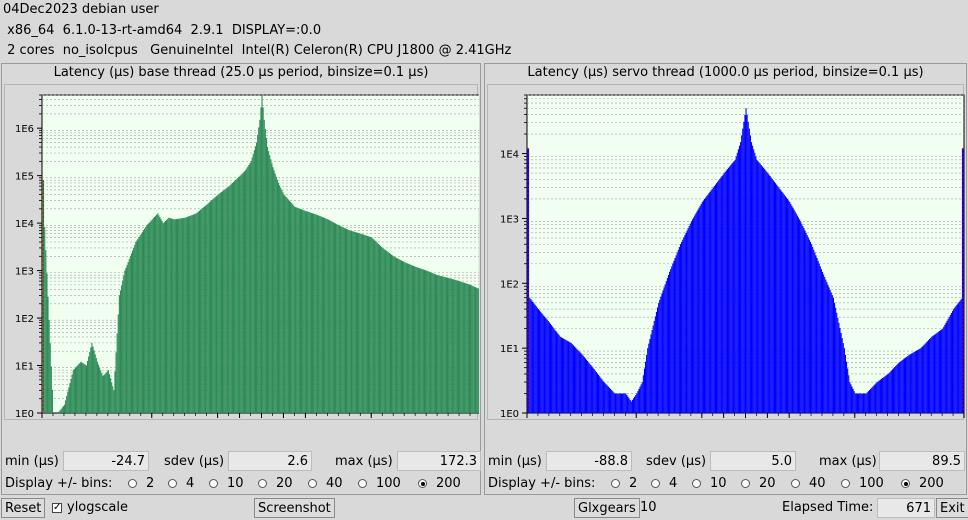  Describe the element at coordinates (294, 508) in the screenshot. I see `screenshot-button: Screenshot` at that location.